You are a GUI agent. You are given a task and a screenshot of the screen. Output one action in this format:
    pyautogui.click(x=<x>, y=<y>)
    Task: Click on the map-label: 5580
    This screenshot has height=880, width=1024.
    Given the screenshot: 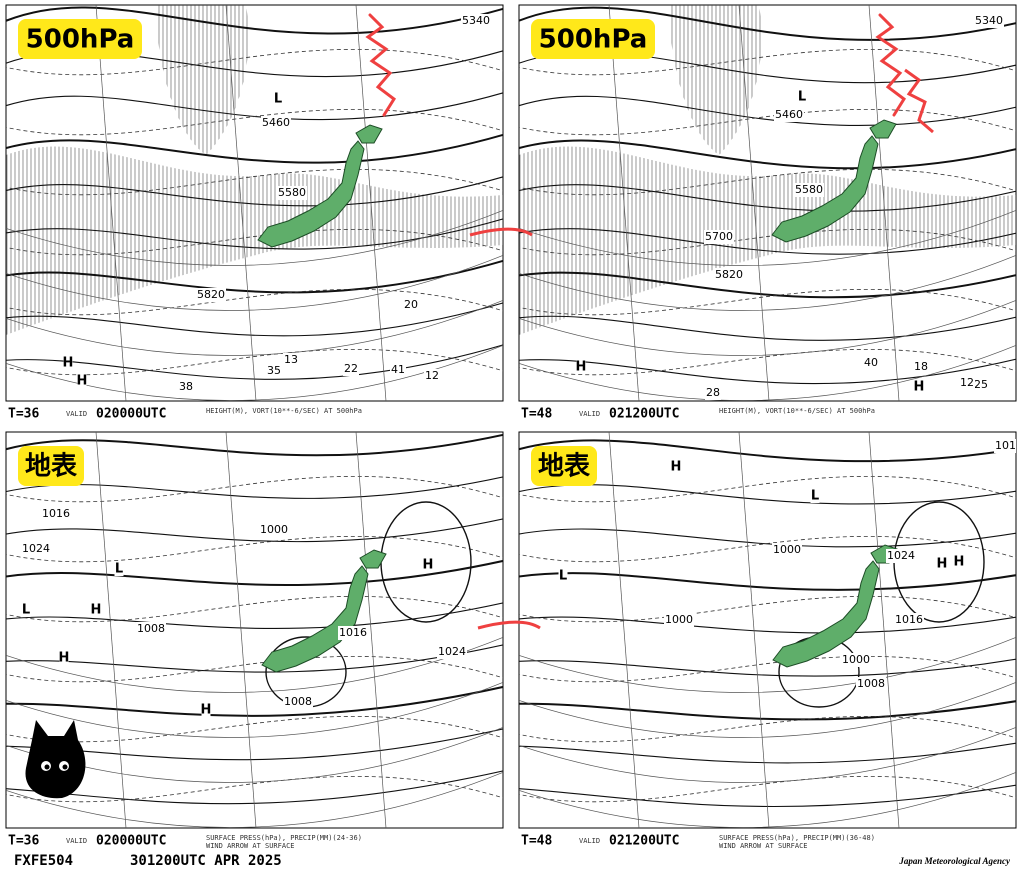 What is the action you would take?
    pyautogui.click(x=292, y=192)
    